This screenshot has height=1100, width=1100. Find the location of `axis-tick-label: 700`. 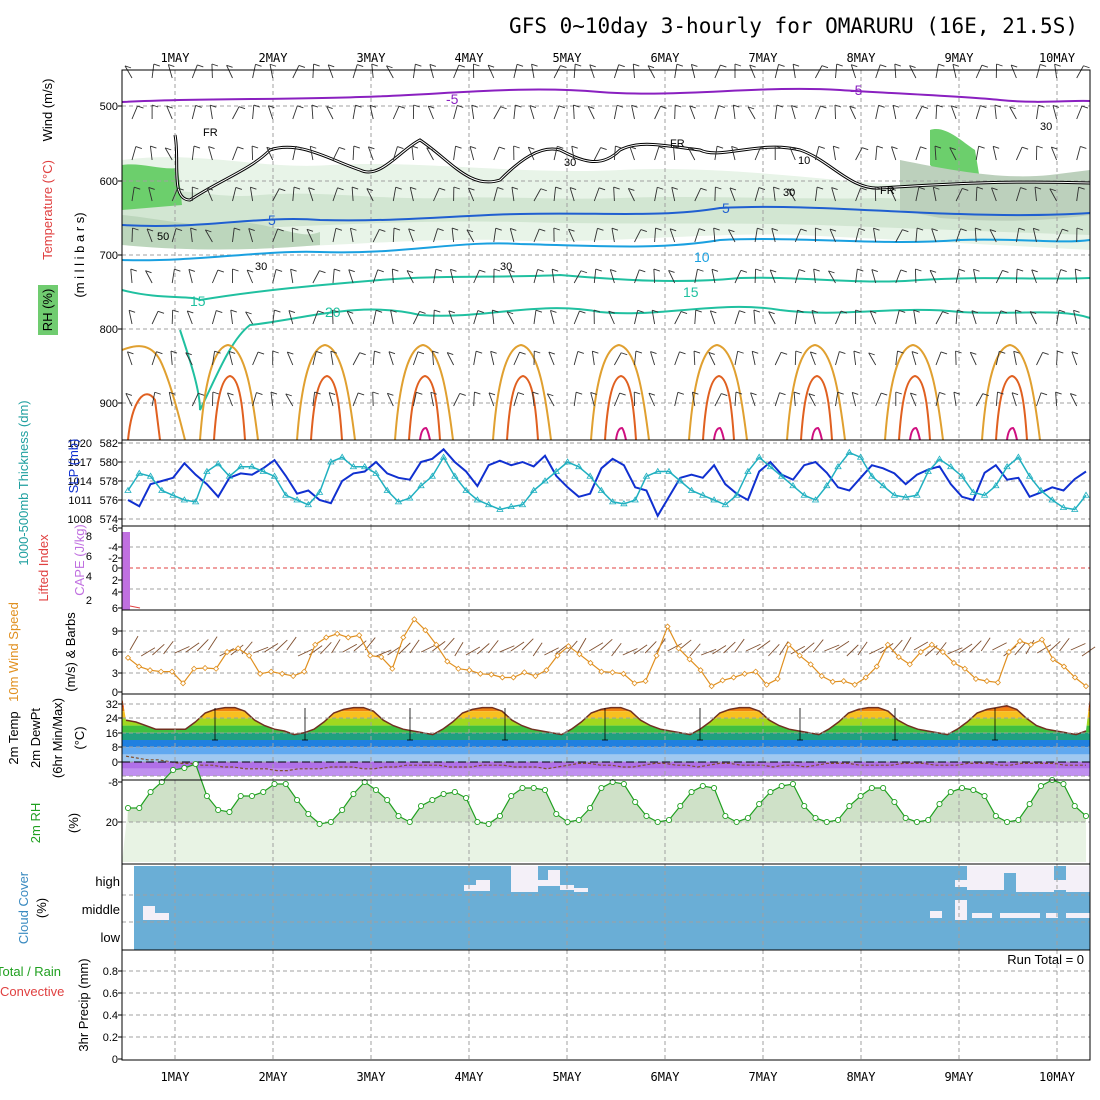

axis-tick-label: 700 is located at coordinates (109, 256).